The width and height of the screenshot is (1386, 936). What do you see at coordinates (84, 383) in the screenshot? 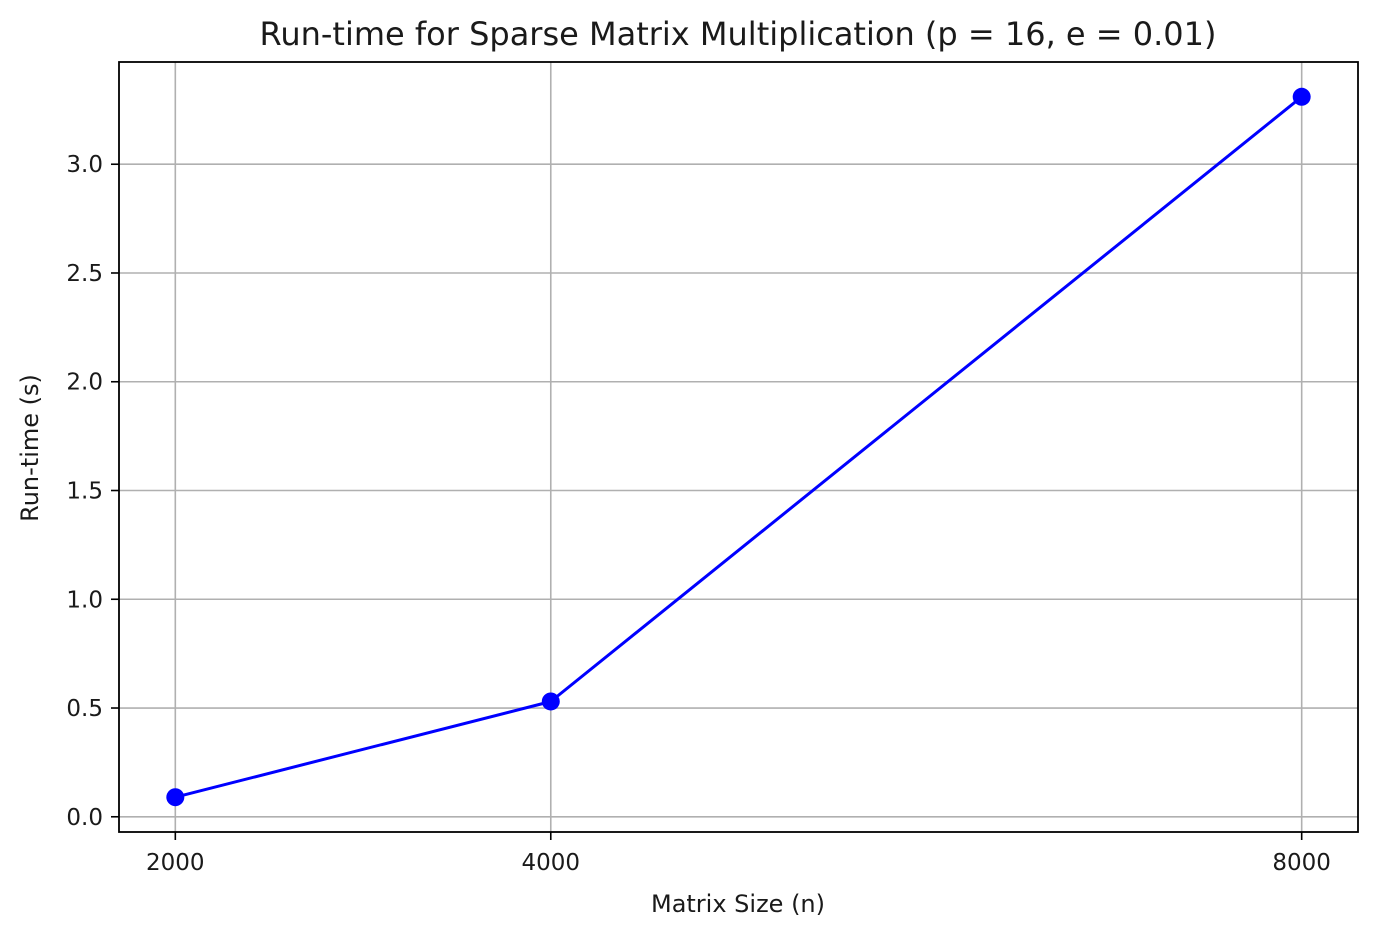
I see `y-tick-label: 2.0` at bounding box center [84, 383].